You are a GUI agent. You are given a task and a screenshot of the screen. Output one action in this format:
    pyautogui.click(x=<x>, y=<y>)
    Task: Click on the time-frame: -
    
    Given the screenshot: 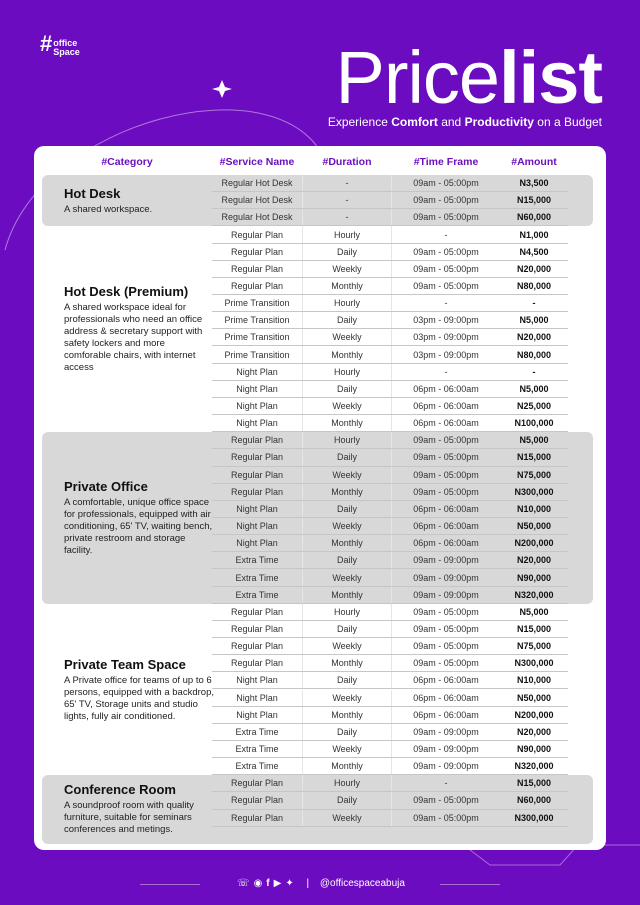 What is the action you would take?
    pyautogui.click(x=446, y=783)
    